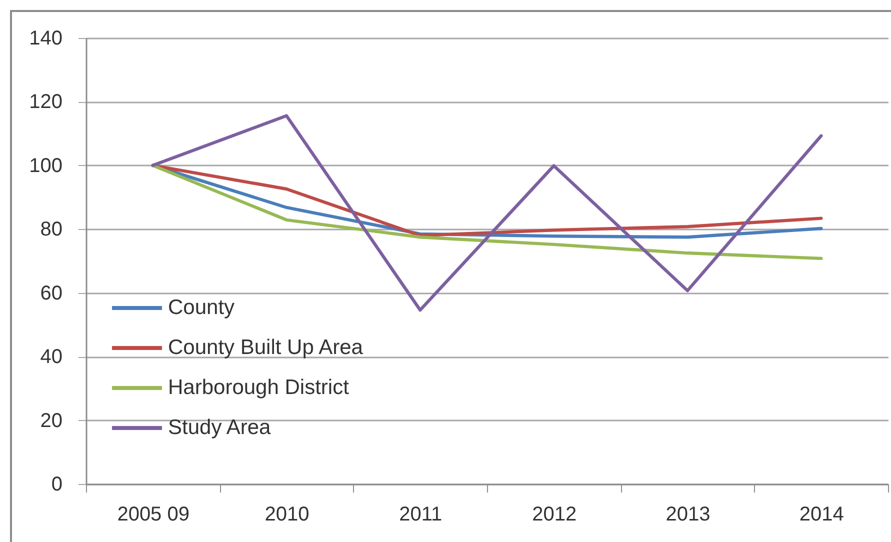  Describe the element at coordinates (45, 102) in the screenshot. I see `y-tick-label: 120` at that location.